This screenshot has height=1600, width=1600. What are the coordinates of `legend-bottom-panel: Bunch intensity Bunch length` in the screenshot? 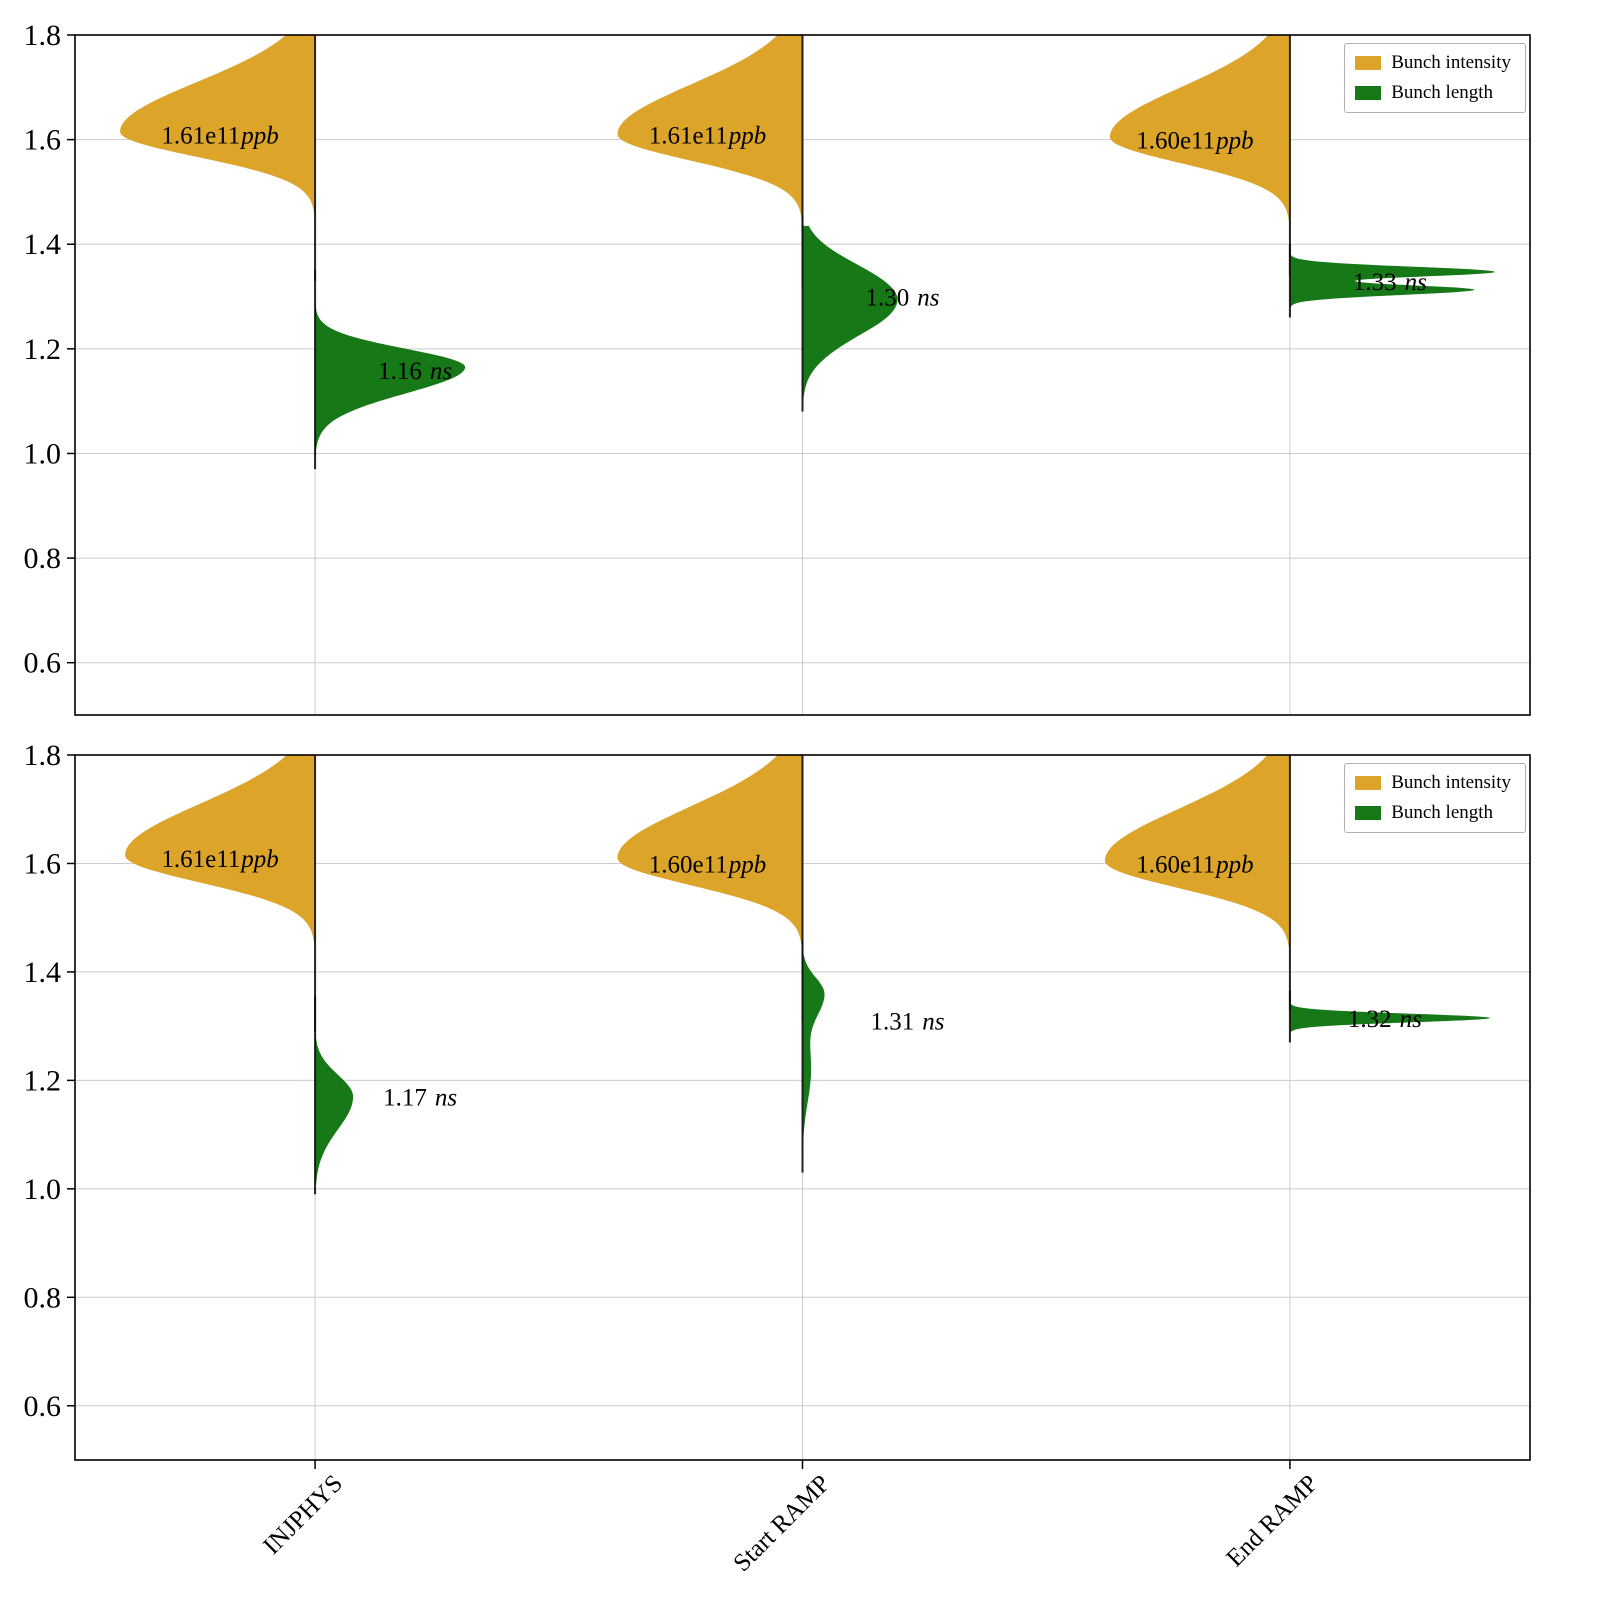 It's located at (1435, 798).